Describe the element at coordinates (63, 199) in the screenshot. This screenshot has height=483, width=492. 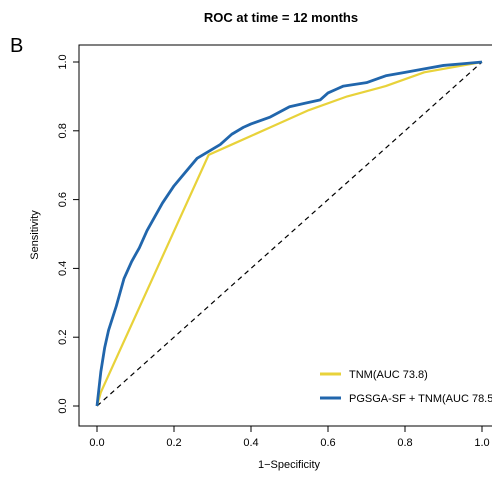
I see `y-tick-label: 0.6` at that location.